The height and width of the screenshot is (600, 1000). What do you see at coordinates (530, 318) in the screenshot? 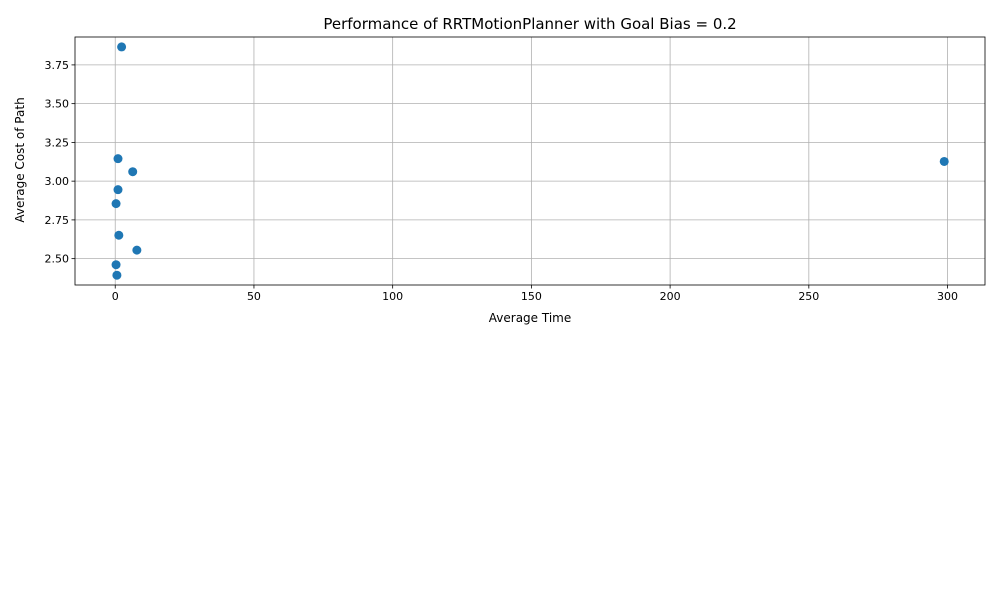
I see `x-axis-title: Average Time` at bounding box center [530, 318].